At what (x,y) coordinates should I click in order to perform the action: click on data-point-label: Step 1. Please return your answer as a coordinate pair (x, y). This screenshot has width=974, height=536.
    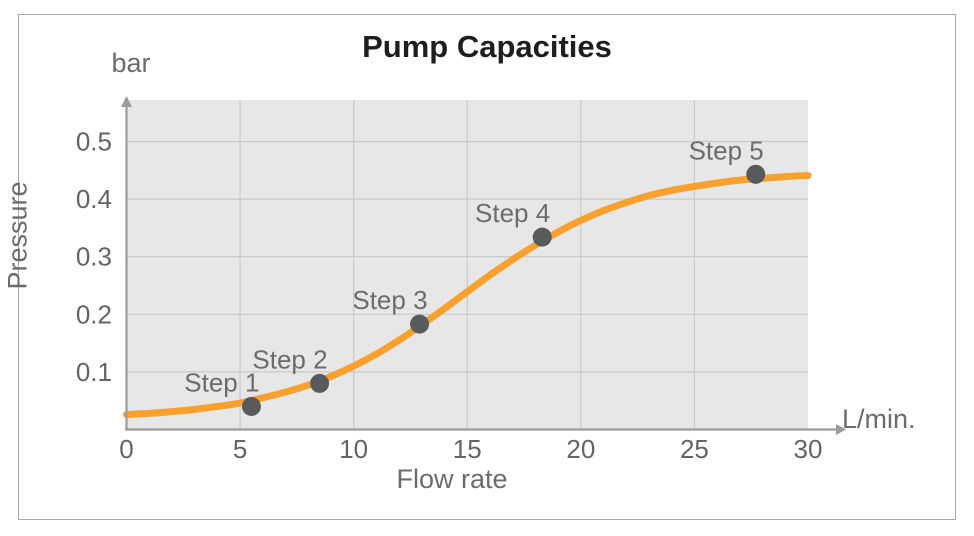
    Looking at the image, I should click on (221, 382).